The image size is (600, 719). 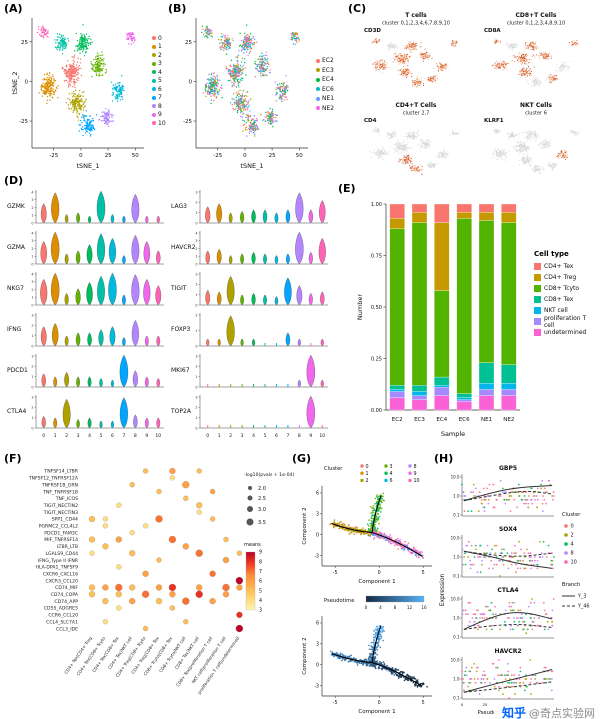 What do you see at coordinates (77, 94) in the screenshot?
I see `tsne-cluster-plot: -25 0 25 50 -25 0 25 tSNE_1 tSNE_2` at bounding box center [77, 94].